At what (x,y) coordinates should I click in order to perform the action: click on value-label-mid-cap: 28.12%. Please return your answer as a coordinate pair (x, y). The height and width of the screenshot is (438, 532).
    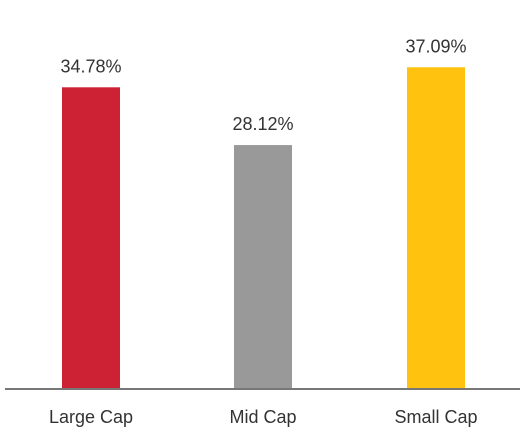
    Looking at the image, I should click on (262, 124).